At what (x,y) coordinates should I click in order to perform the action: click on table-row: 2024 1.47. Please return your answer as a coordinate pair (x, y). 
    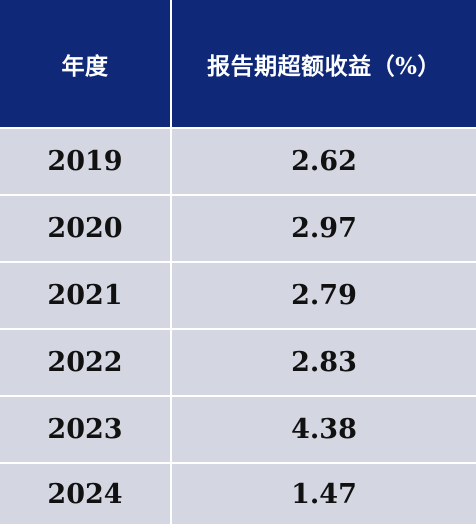
    Looking at the image, I should click on (238, 494).